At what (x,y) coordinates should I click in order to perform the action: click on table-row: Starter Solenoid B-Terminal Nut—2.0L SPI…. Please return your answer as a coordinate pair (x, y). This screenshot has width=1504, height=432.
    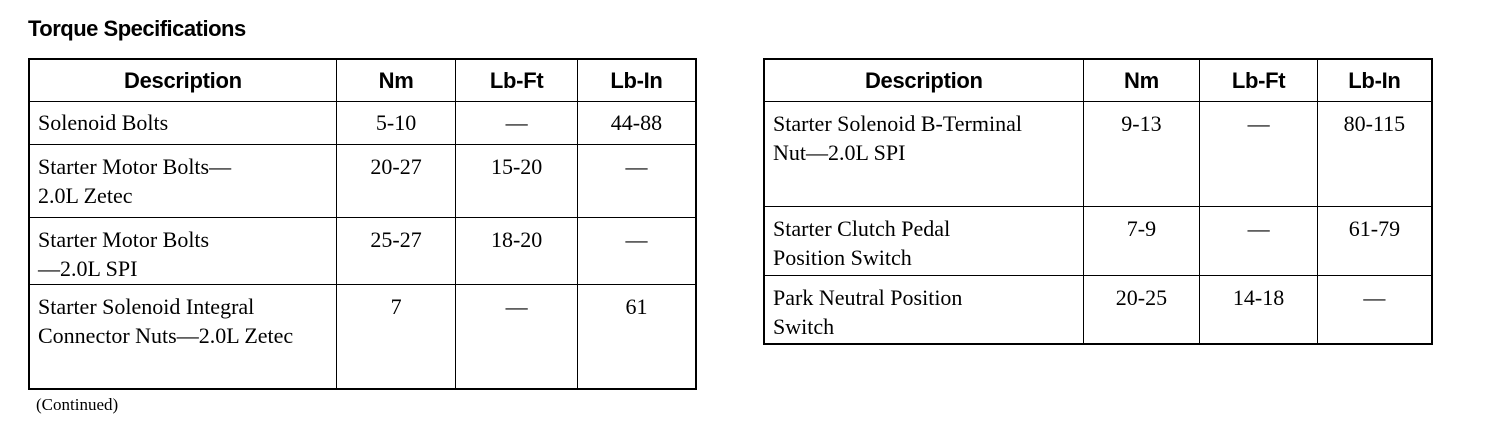
    Looking at the image, I should click on (1098, 154).